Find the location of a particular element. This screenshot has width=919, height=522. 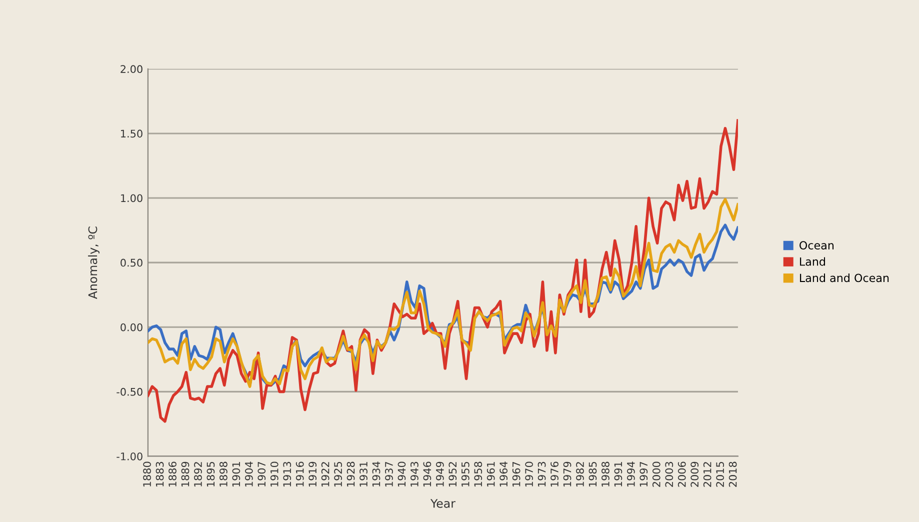

x-tick-label: 1946 is located at coordinates (427, 474).